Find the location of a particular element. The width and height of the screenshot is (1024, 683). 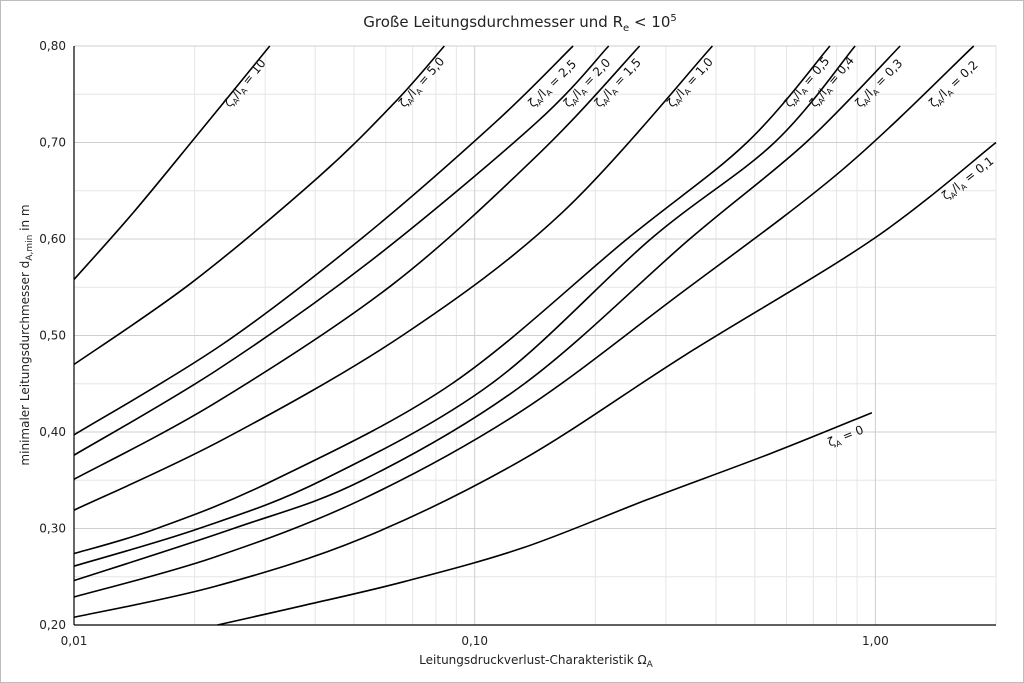

y-axis-label-unit: in m is located at coordinates (25, 219).